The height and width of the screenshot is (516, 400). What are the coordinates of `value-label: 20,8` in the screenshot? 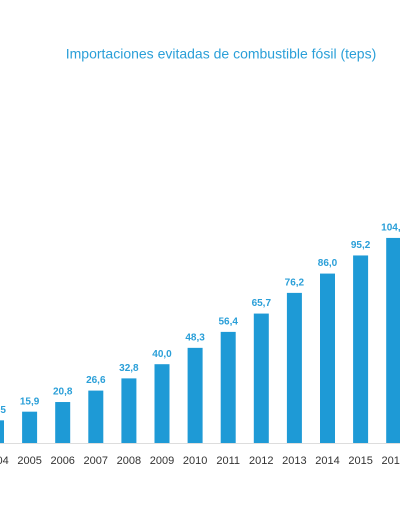 It's located at (63, 392).